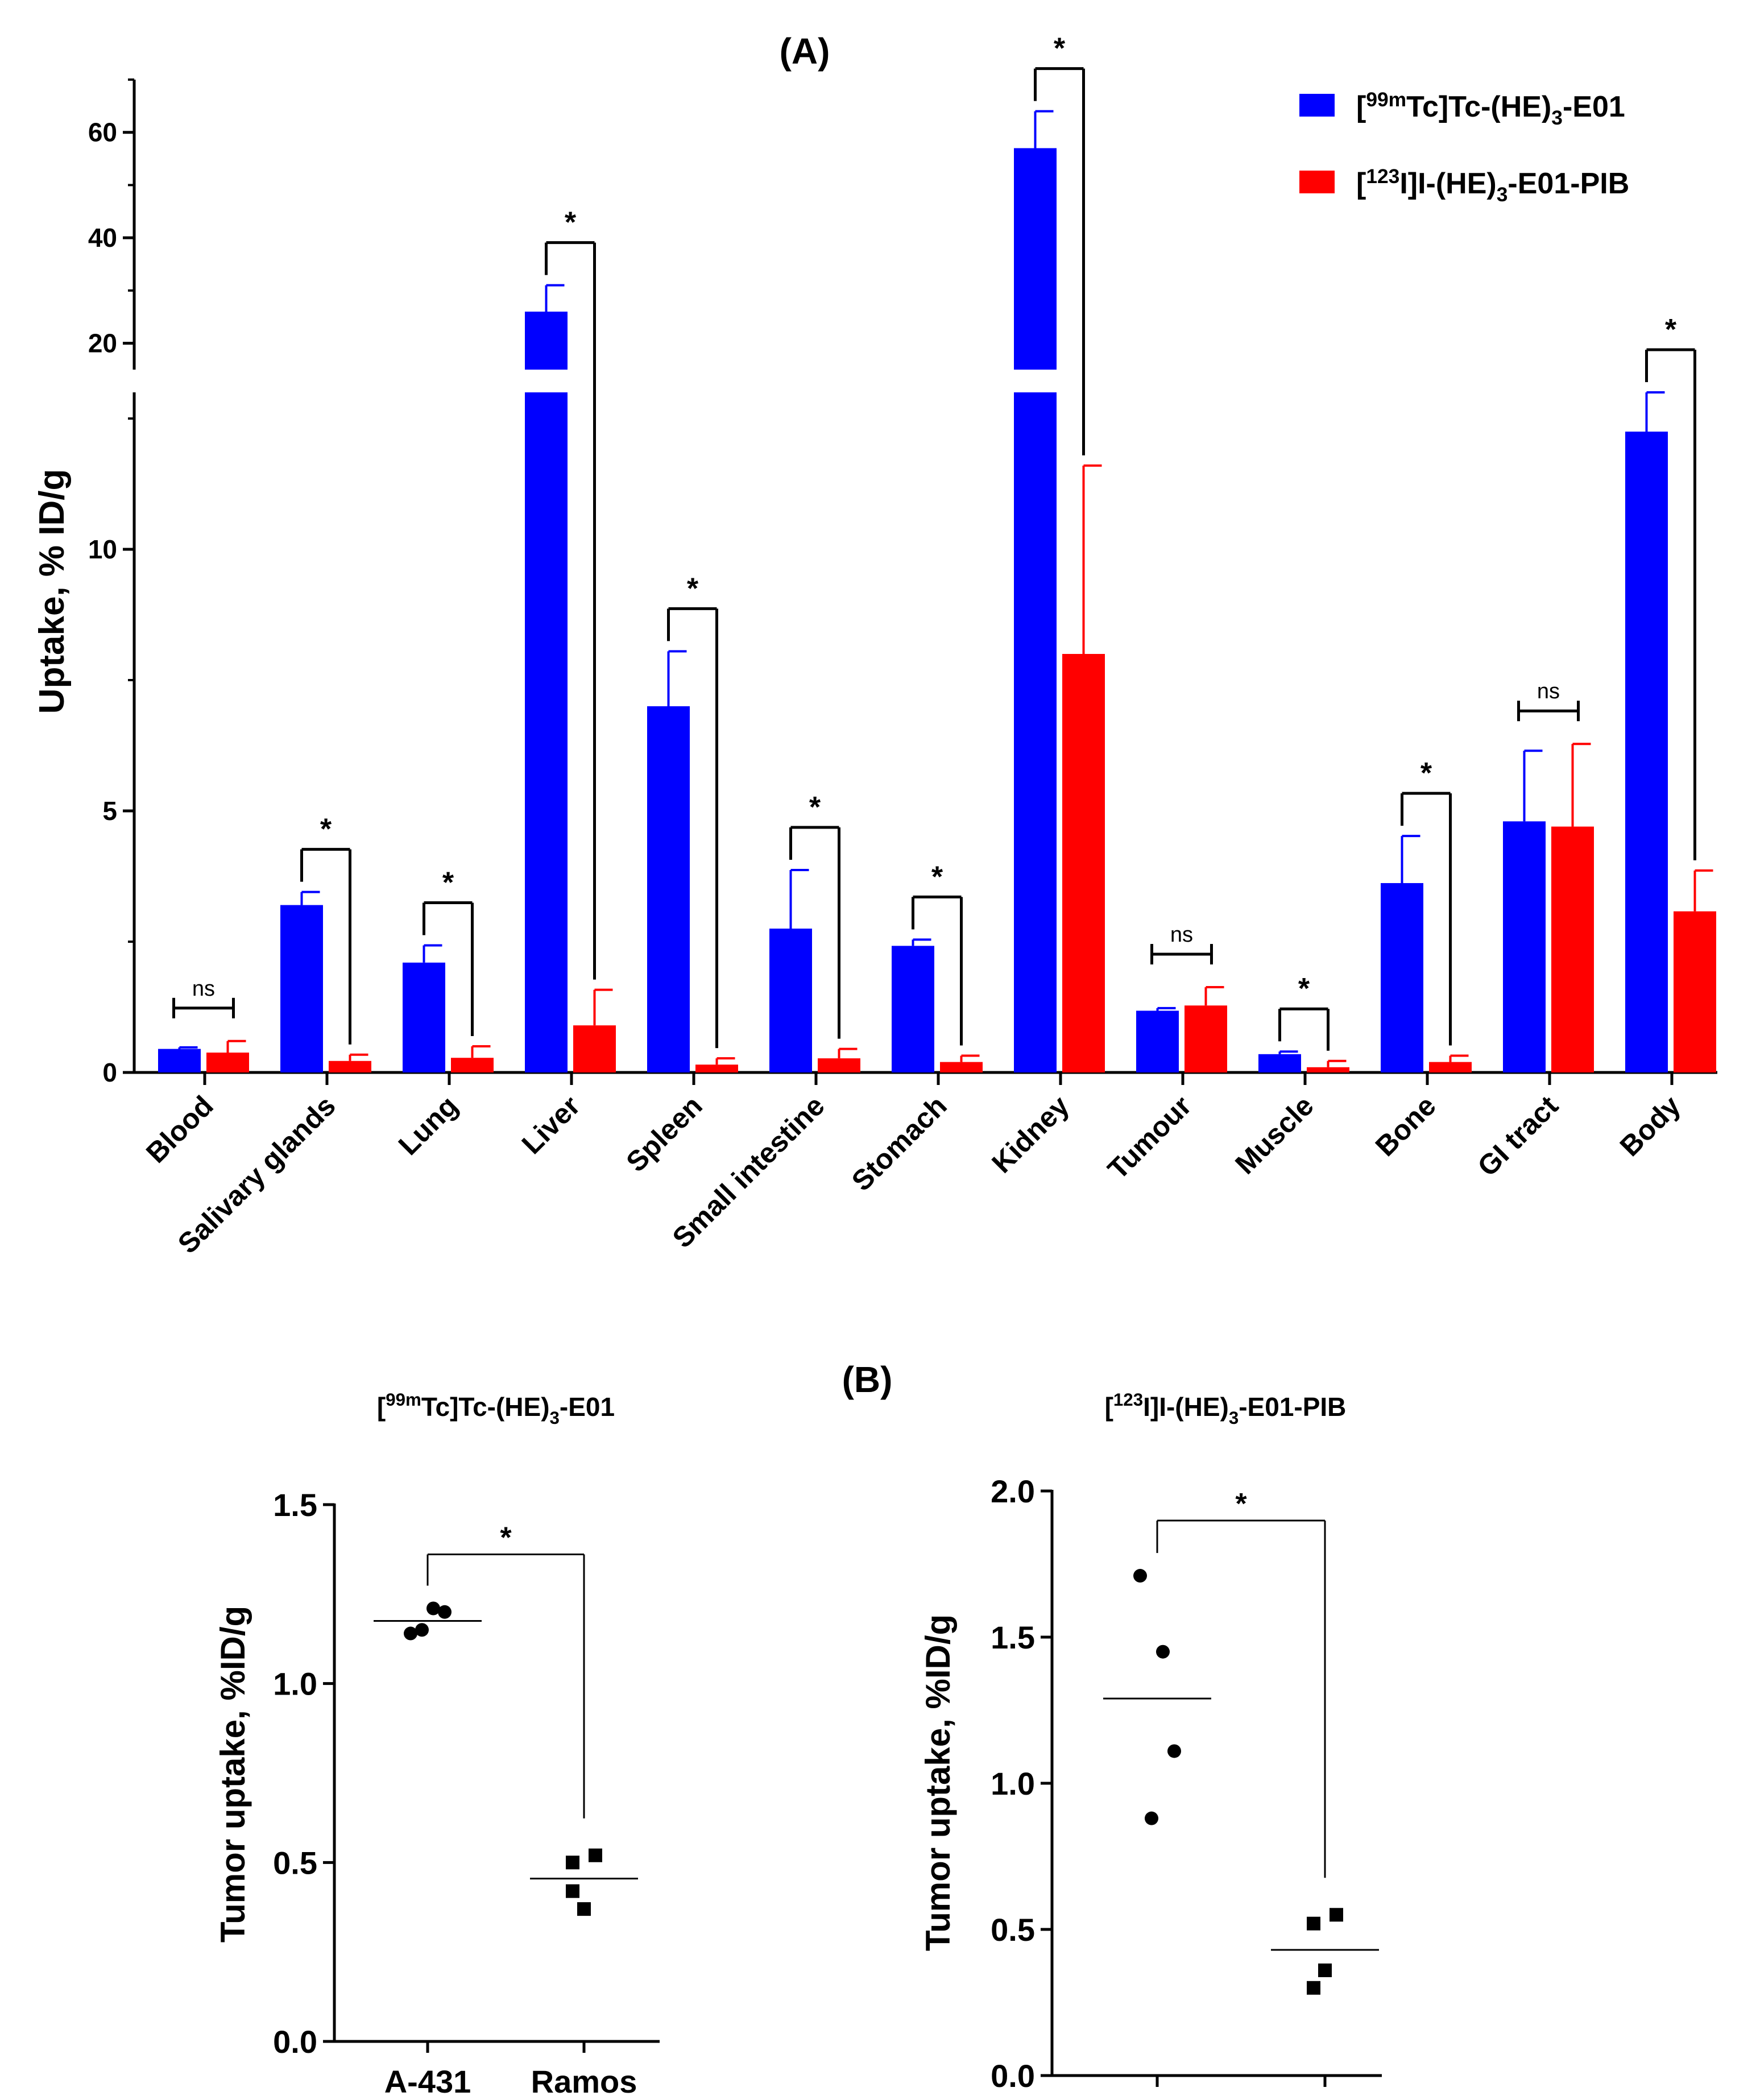 The image size is (1756, 2100). Describe the element at coordinates (1035, 259) in the screenshot. I see `bar-kidney-upper` at that location.